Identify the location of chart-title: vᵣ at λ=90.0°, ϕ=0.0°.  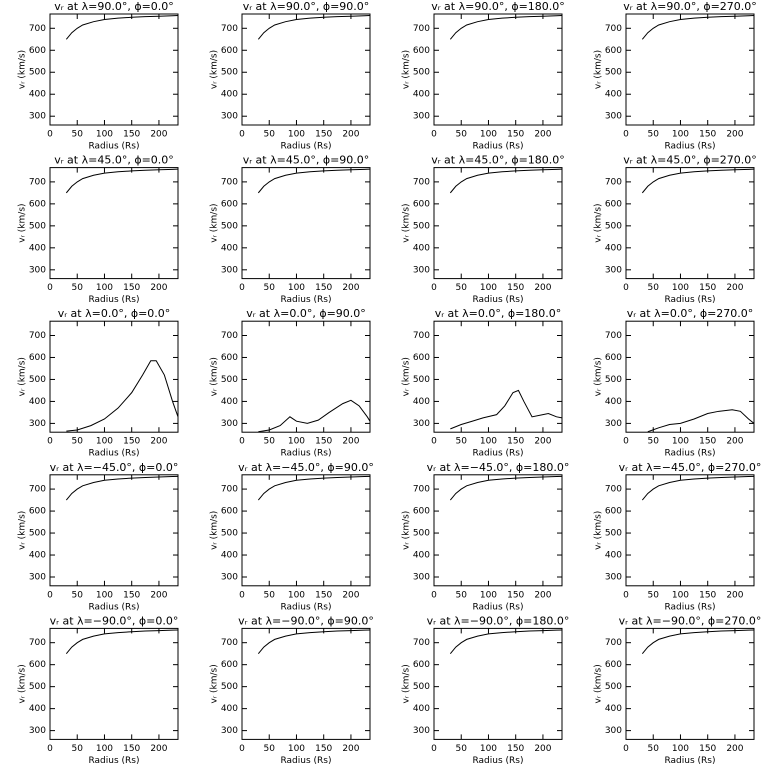
(114, 6).